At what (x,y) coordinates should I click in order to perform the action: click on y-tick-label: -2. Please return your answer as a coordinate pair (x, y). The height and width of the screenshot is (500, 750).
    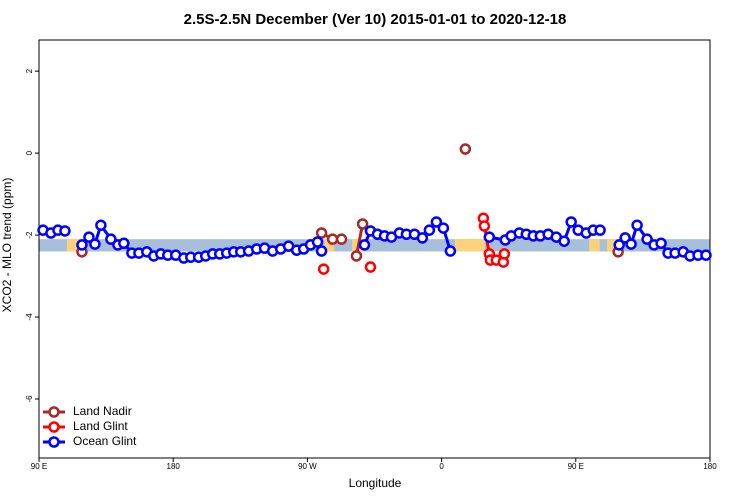
    Looking at the image, I should click on (29, 235).